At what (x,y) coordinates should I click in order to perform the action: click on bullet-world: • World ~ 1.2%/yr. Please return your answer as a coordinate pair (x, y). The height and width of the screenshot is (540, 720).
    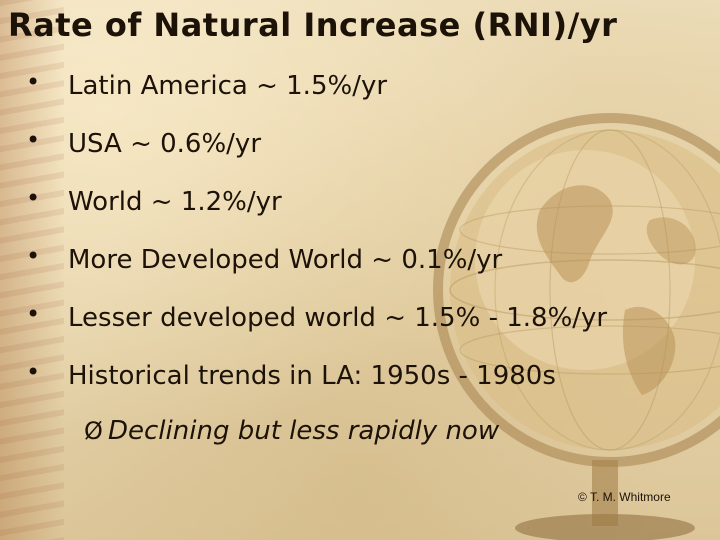
    Looking at the image, I should click on (365, 204).